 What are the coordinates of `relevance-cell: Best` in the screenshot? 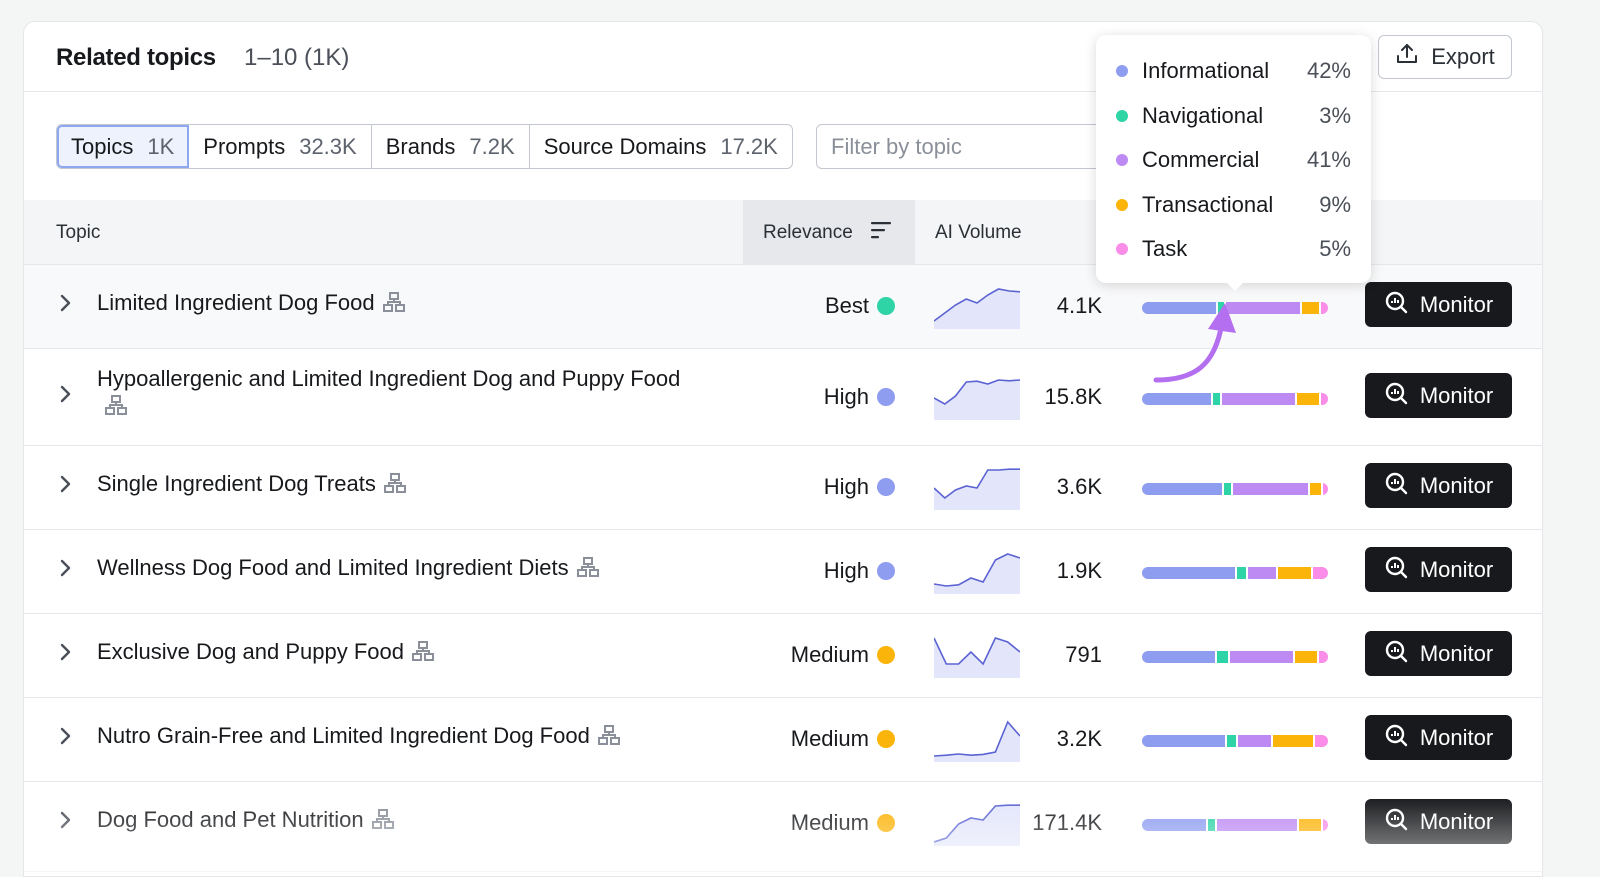 It's located at (860, 306).